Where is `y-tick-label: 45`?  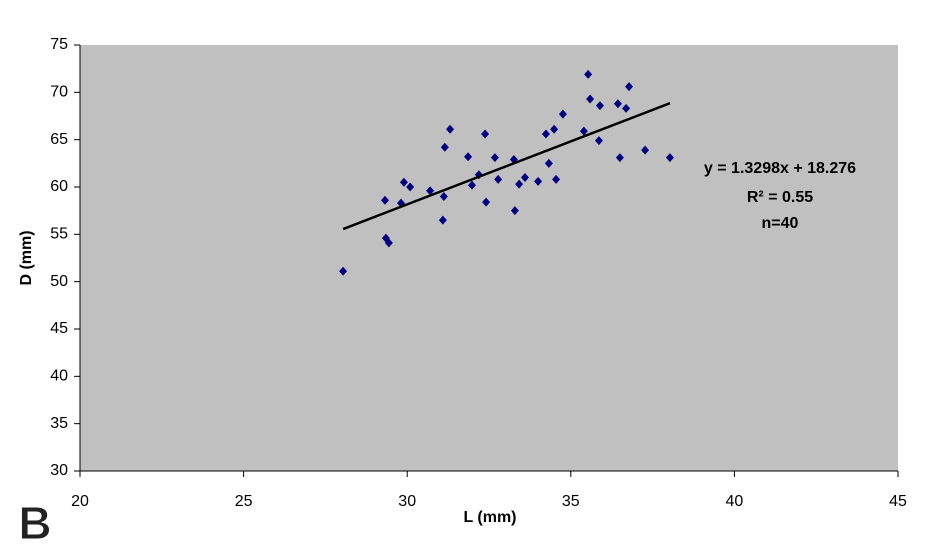 y-tick-label: 45 is located at coordinates (59, 328).